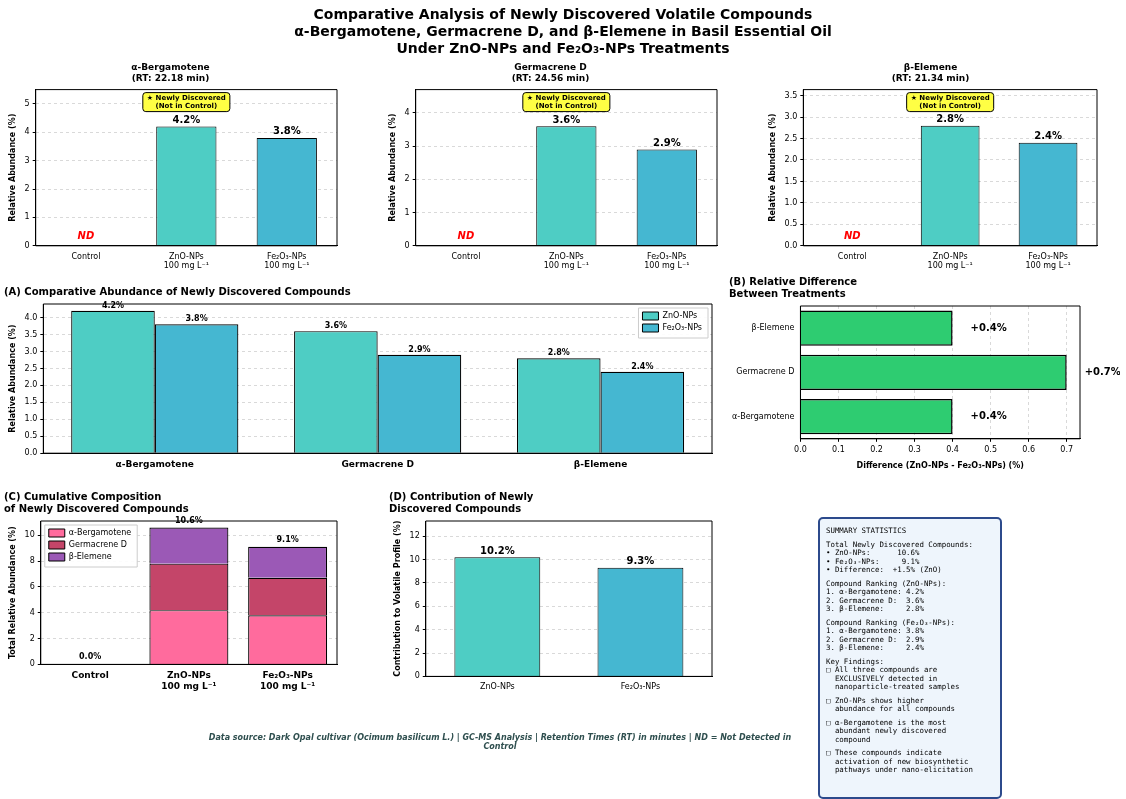  What do you see at coordinates (189, 520) in the screenshot?
I see `total-label: 10.6%` at bounding box center [189, 520].